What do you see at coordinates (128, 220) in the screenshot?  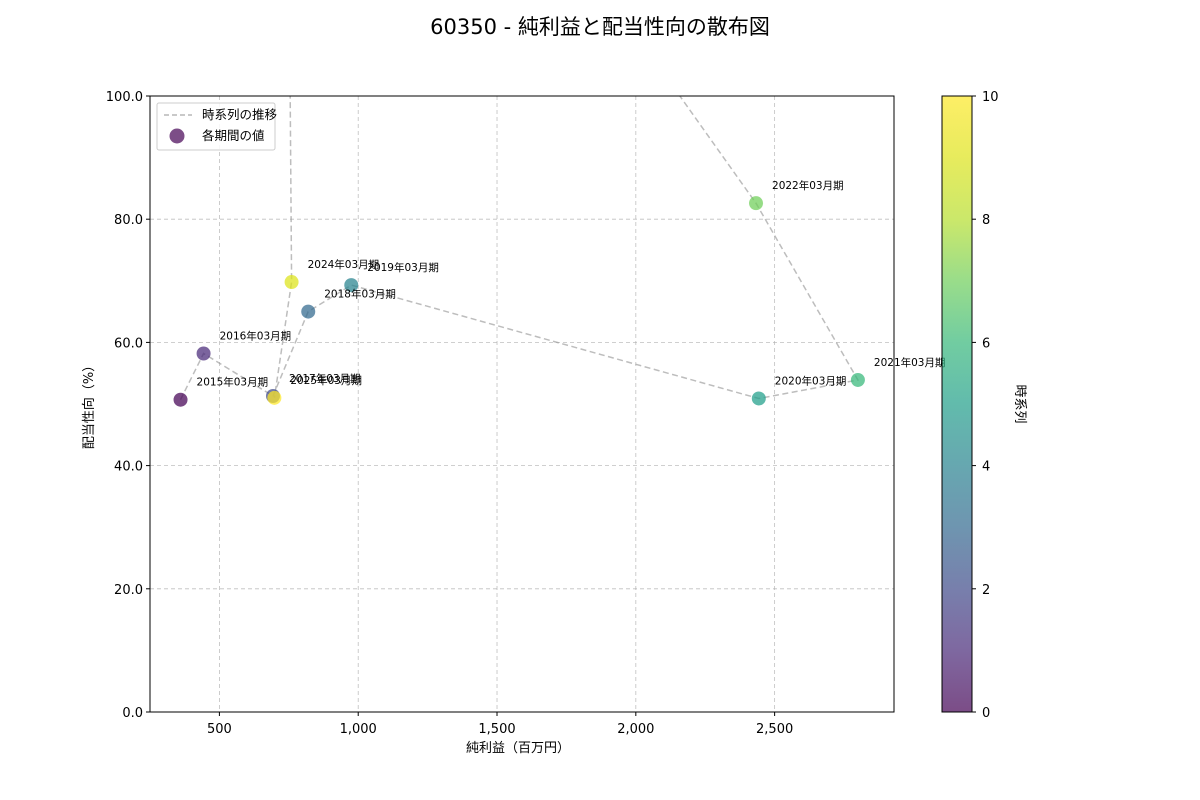 I see `y-tick-label: 80.0` at bounding box center [128, 220].